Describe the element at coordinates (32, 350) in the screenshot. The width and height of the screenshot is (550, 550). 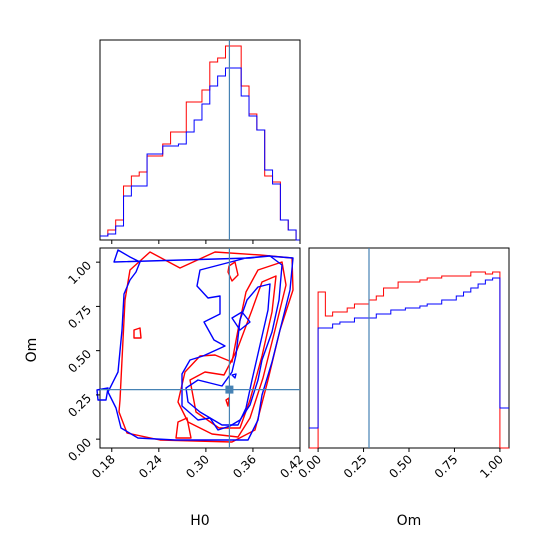
I see `y-axis-label-om: Om` at that location.